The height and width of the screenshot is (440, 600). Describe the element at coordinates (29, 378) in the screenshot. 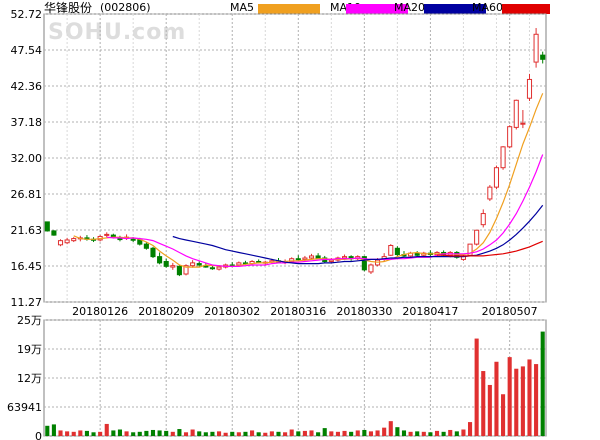

I see `volume-tick-label: 12万` at that location.